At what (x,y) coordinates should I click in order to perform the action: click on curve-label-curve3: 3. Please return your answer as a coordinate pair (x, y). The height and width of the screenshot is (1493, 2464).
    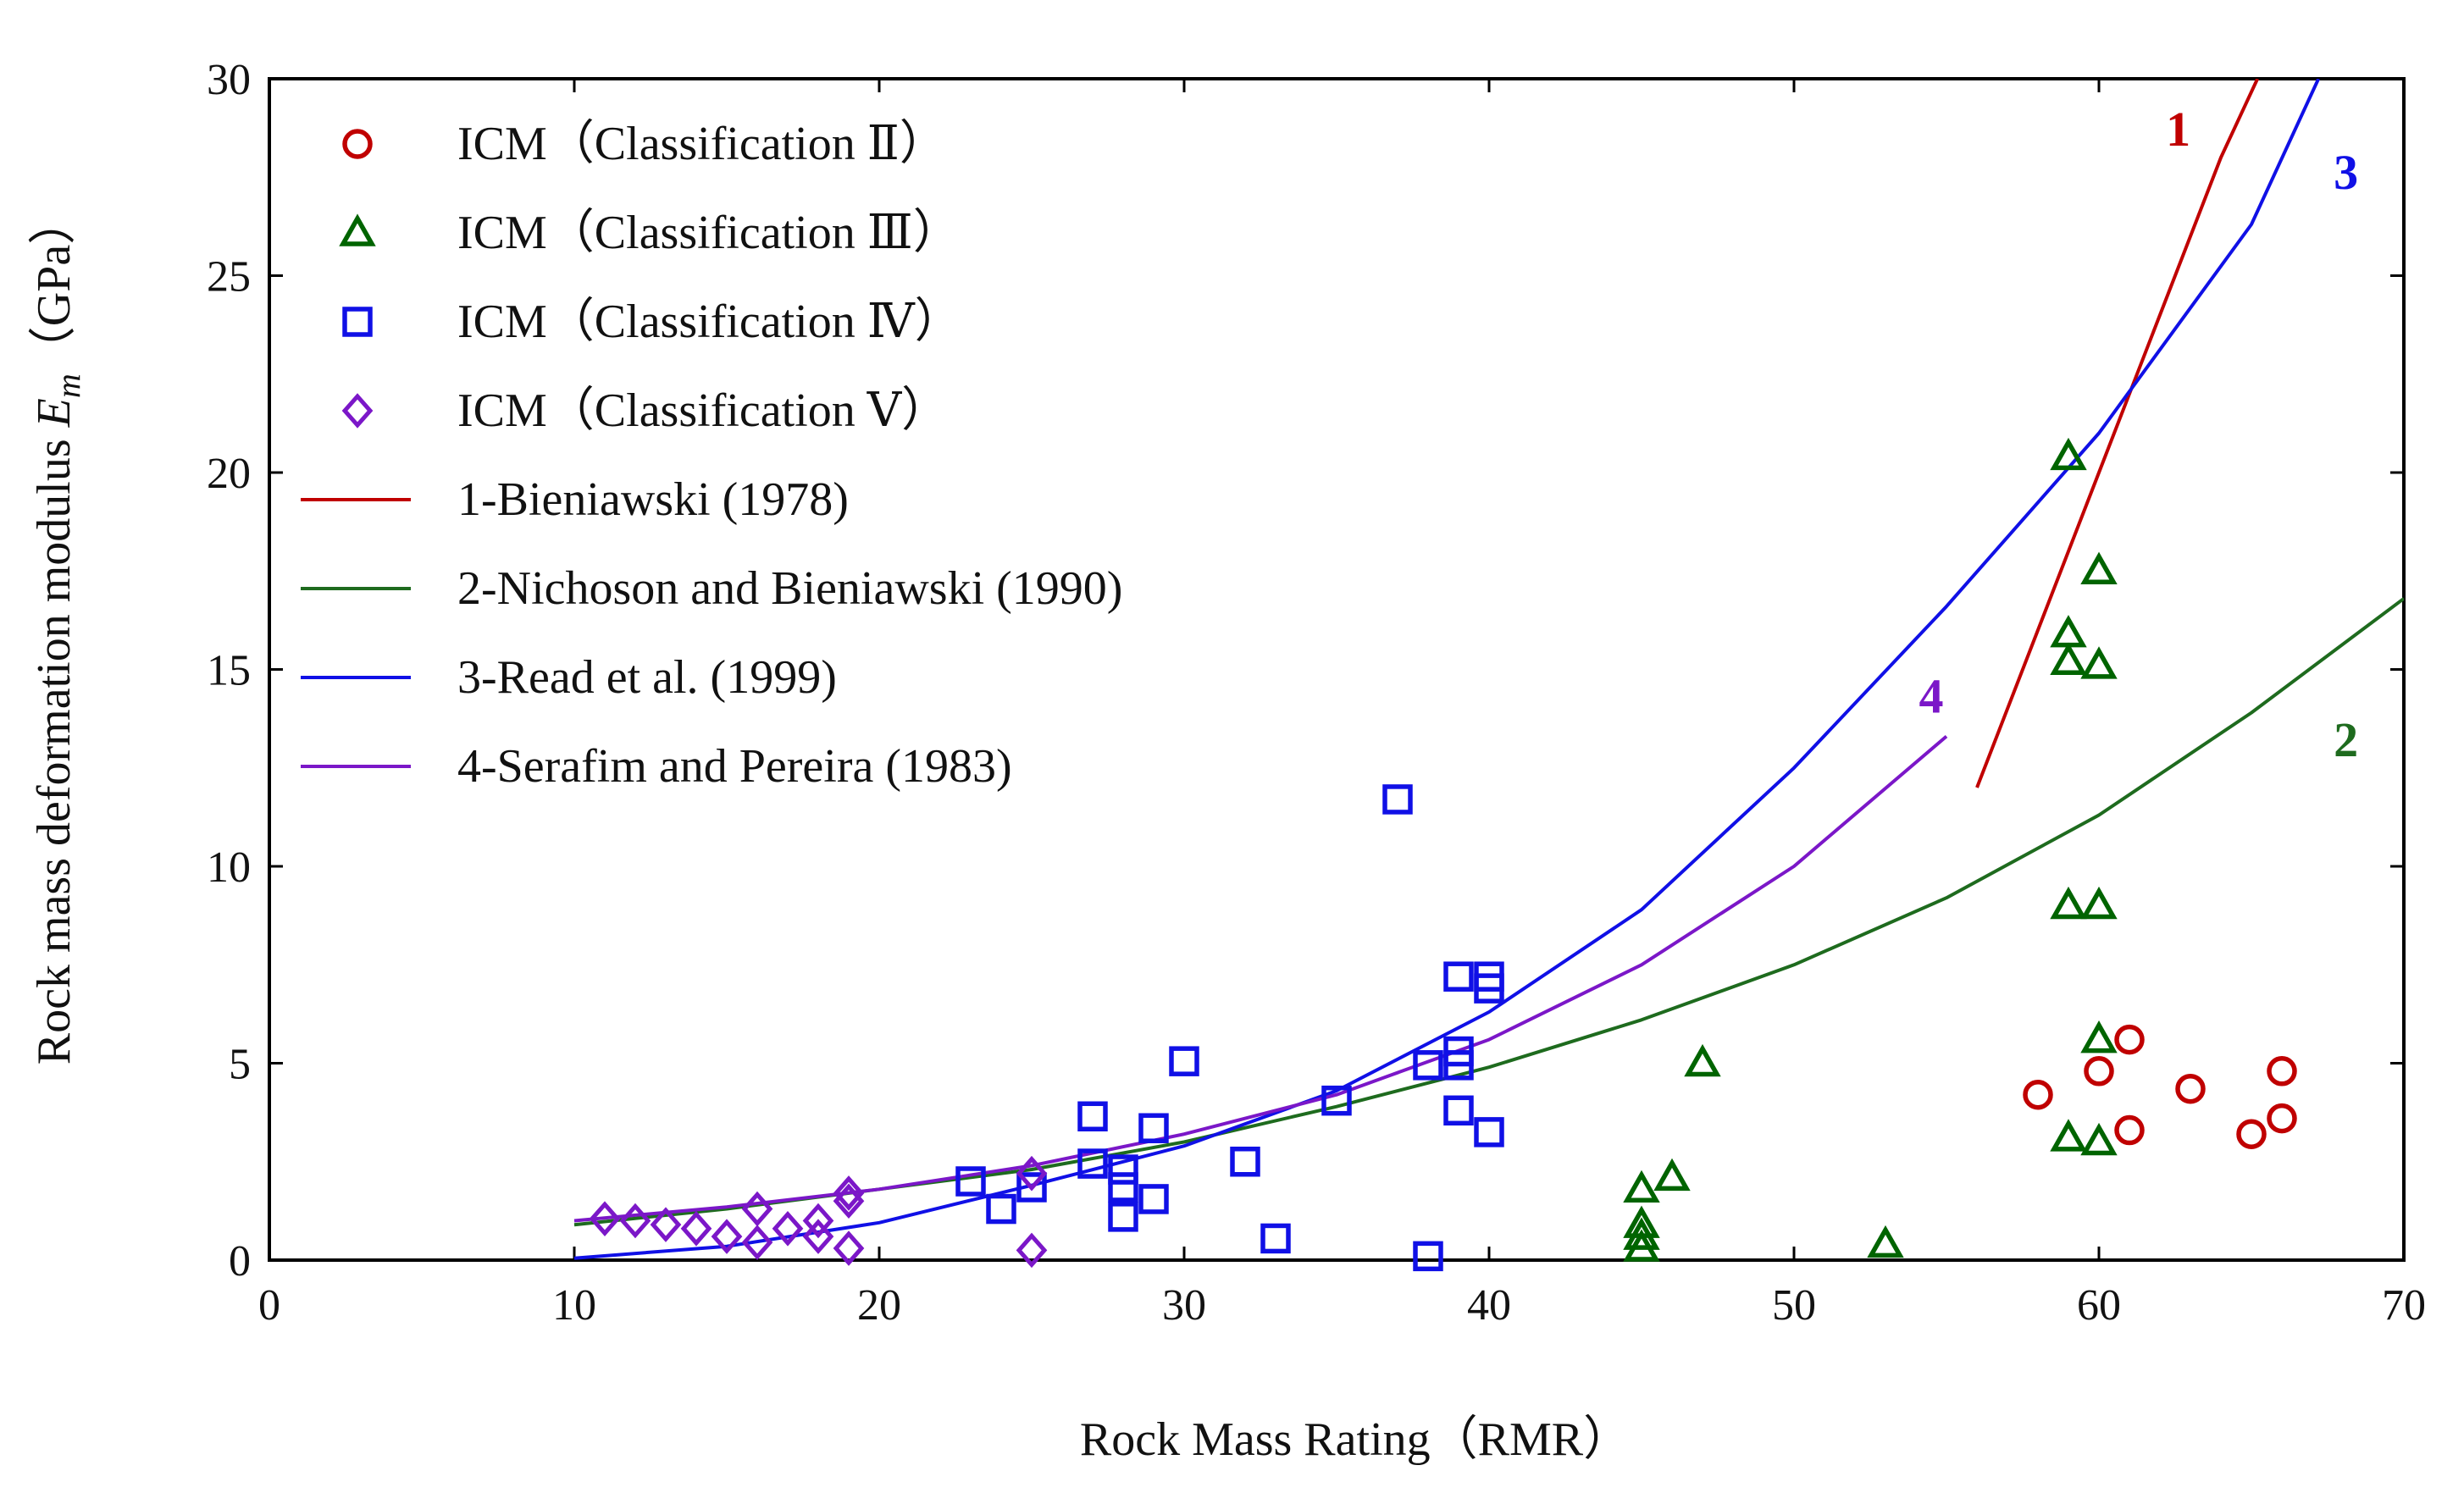
    Looking at the image, I should click on (2346, 172).